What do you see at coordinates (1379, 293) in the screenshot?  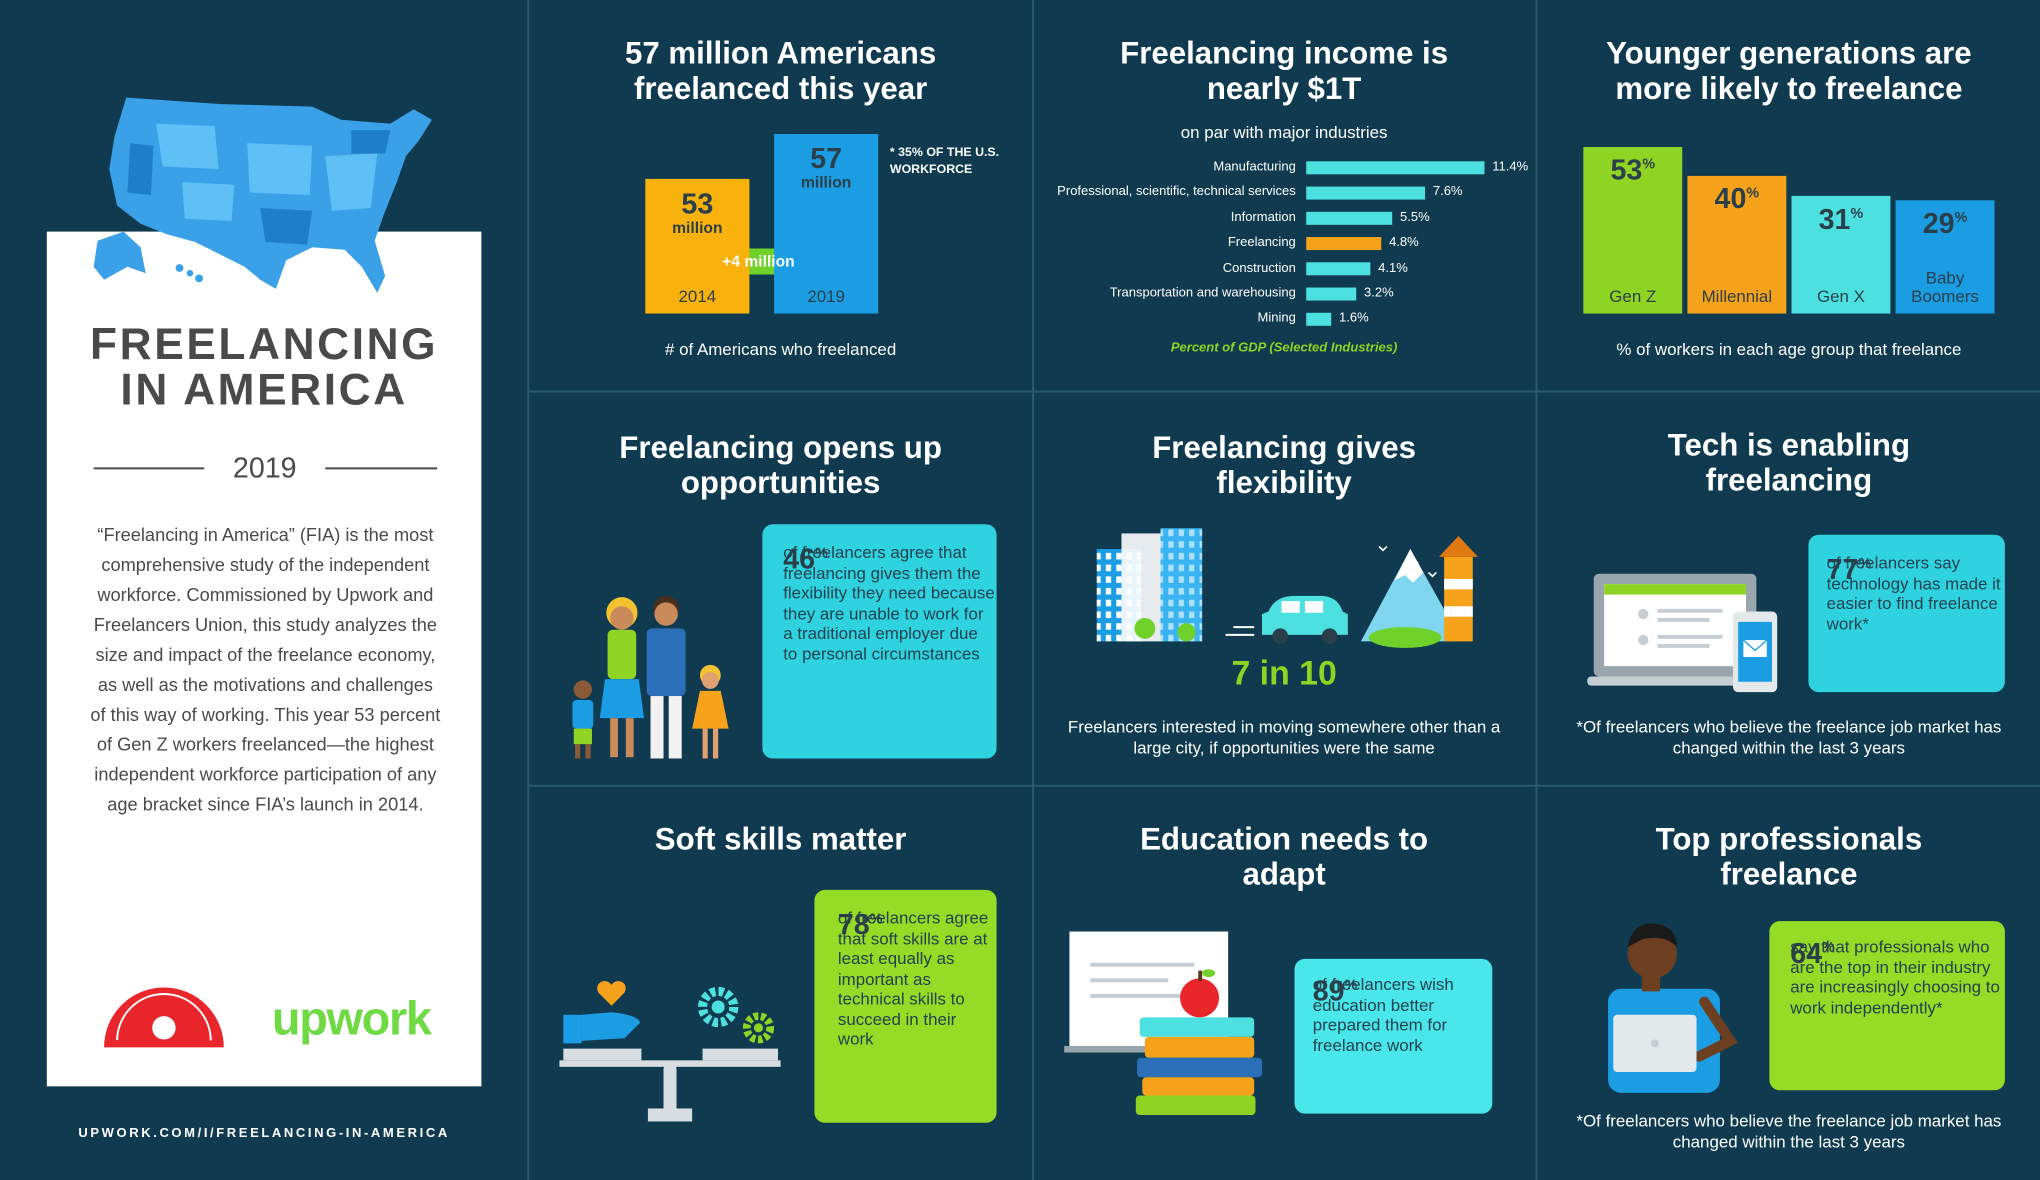 I see `bar-value-label: 3.2%` at bounding box center [1379, 293].